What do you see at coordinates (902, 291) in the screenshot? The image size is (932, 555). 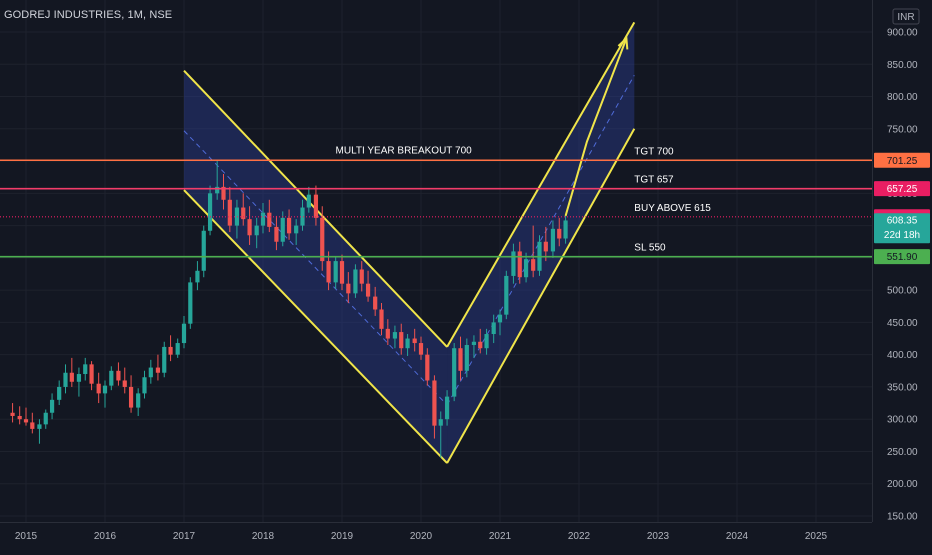 I see `y-tick-label: 500.00` at bounding box center [902, 291].